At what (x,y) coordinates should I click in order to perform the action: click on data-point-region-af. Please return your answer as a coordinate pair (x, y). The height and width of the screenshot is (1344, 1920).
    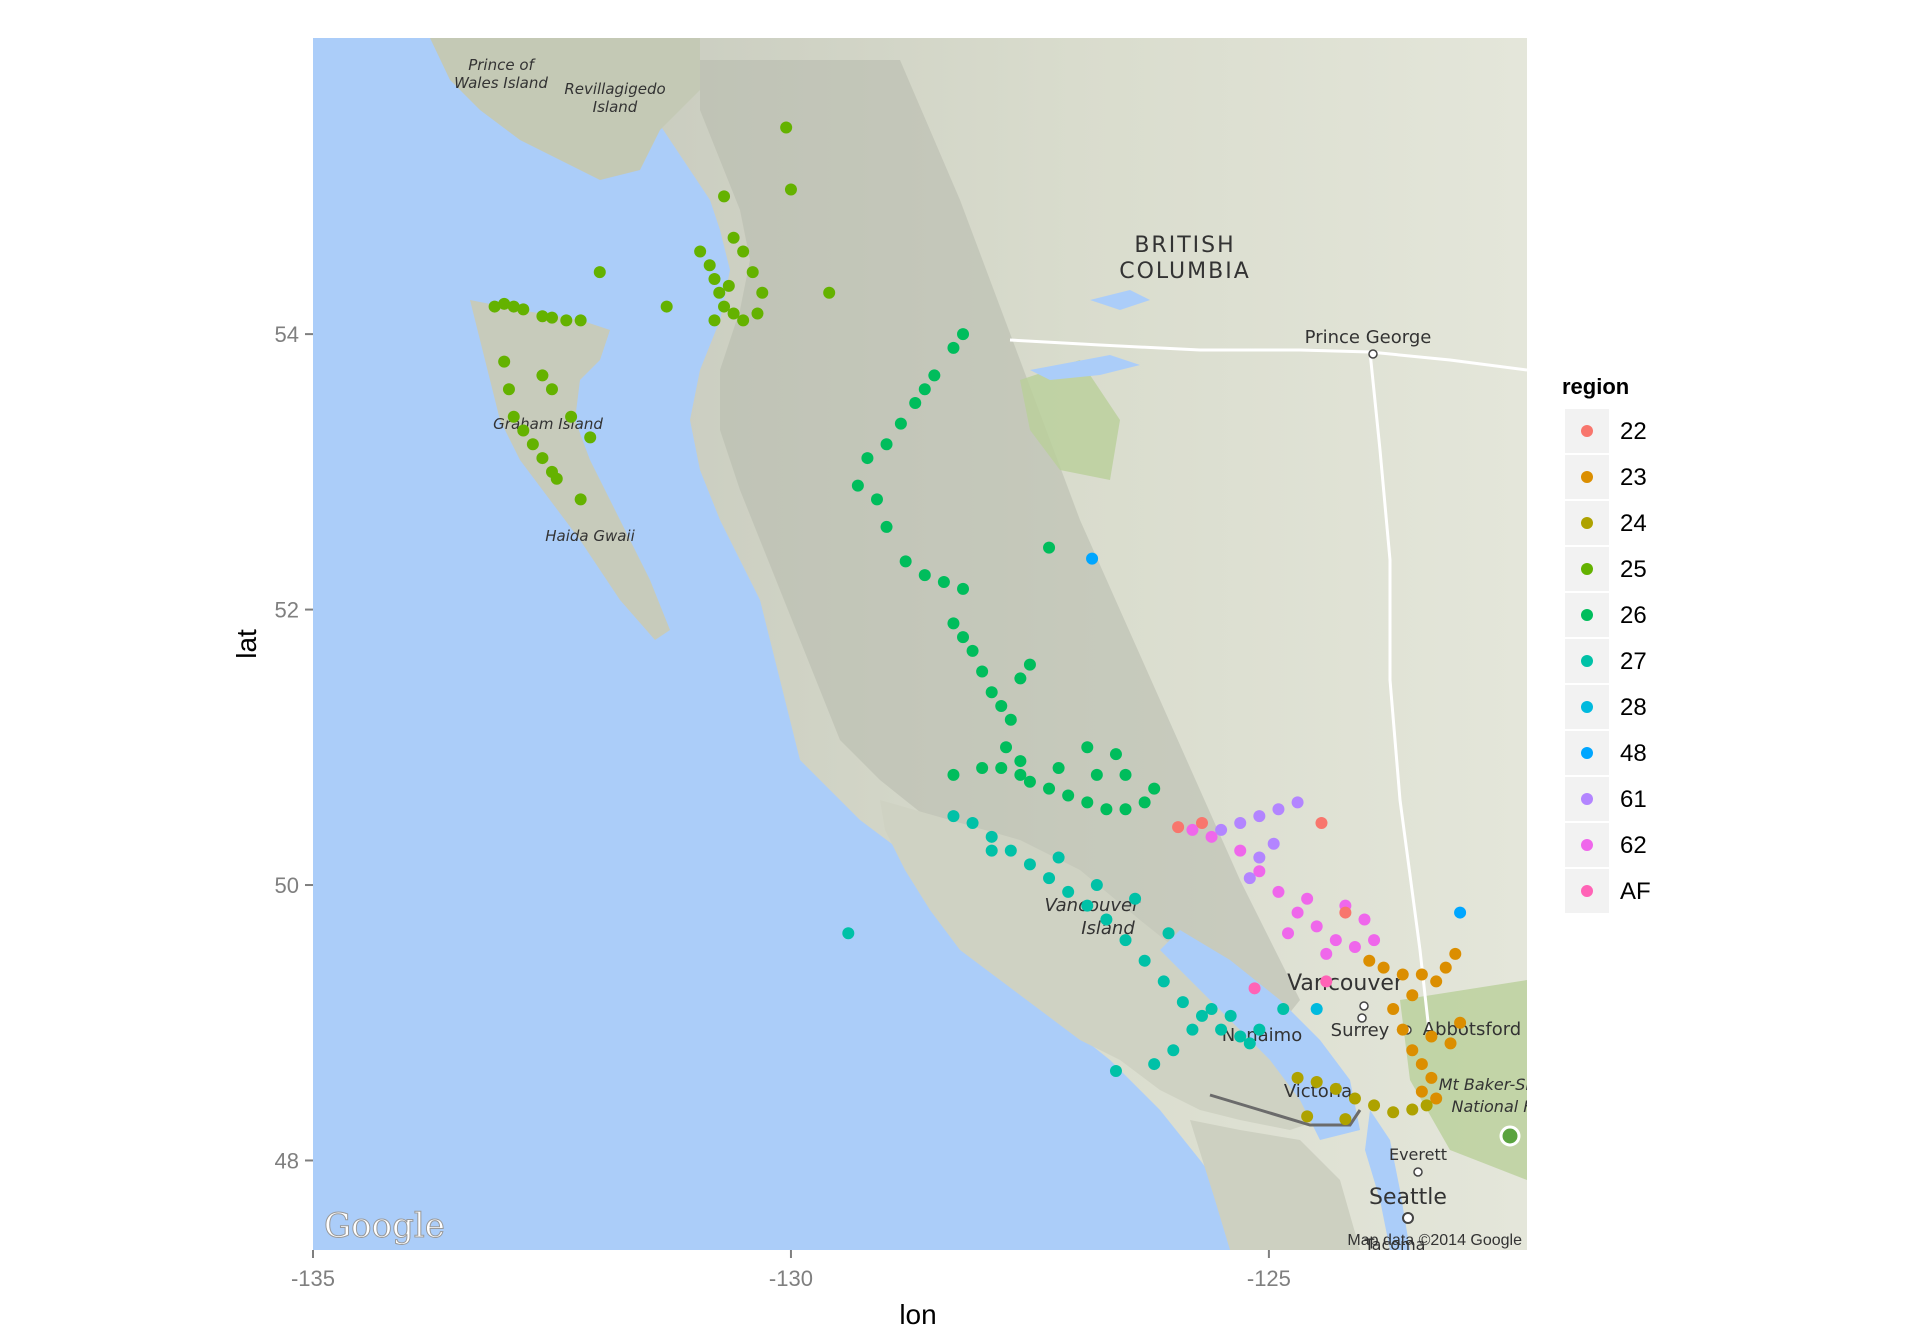
    Looking at the image, I should click on (1326, 981).